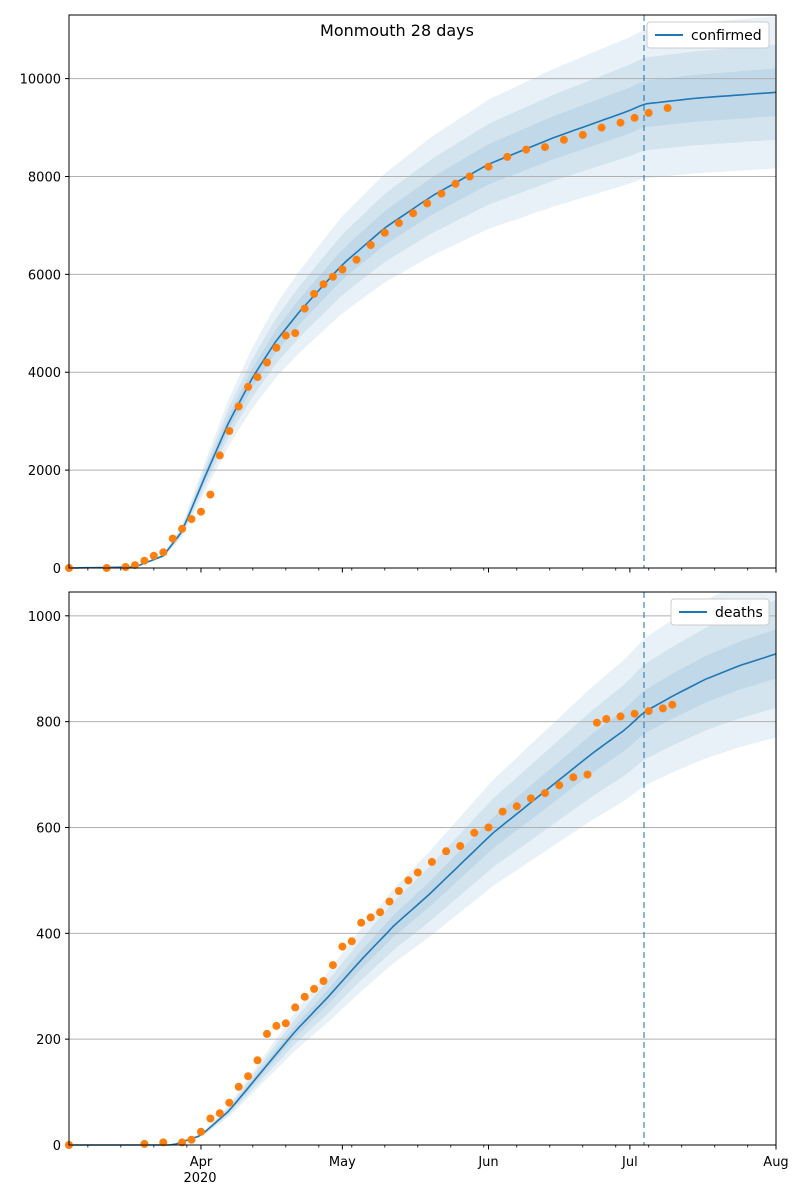 Image resolution: width=800 pixels, height=1200 pixels. I want to click on y-tick-label: 400, so click(48, 934).